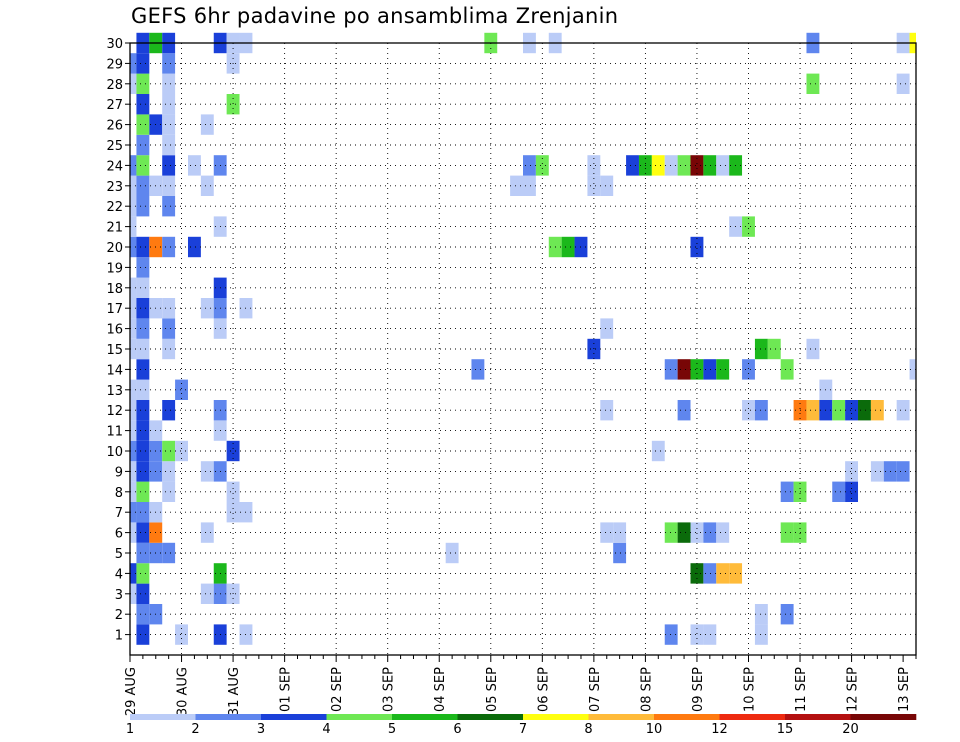 The height and width of the screenshot is (742, 960). I want to click on colorbar-label: 15, so click(785, 729).